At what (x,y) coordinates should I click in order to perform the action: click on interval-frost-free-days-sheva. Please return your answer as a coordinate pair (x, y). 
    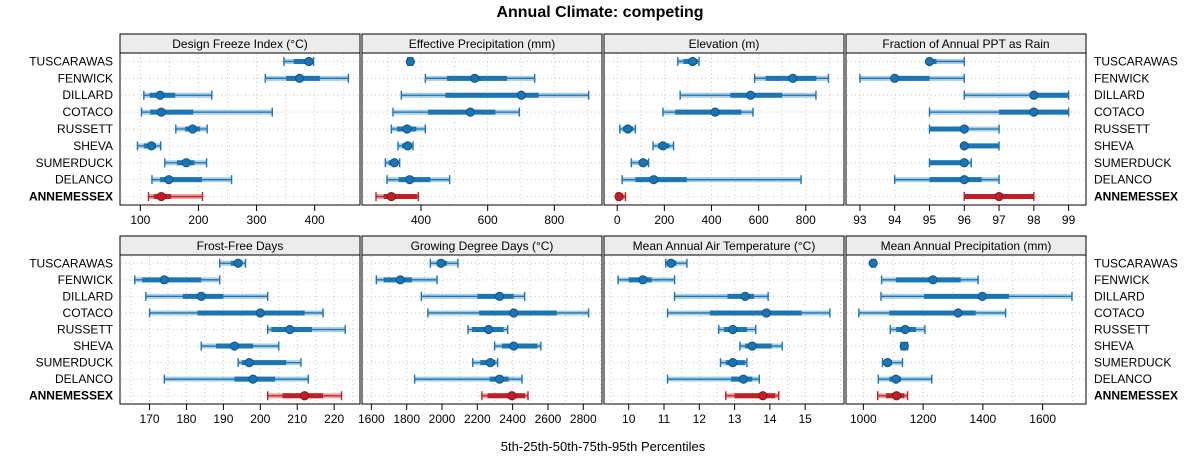
    Looking at the image, I should click on (240, 346).